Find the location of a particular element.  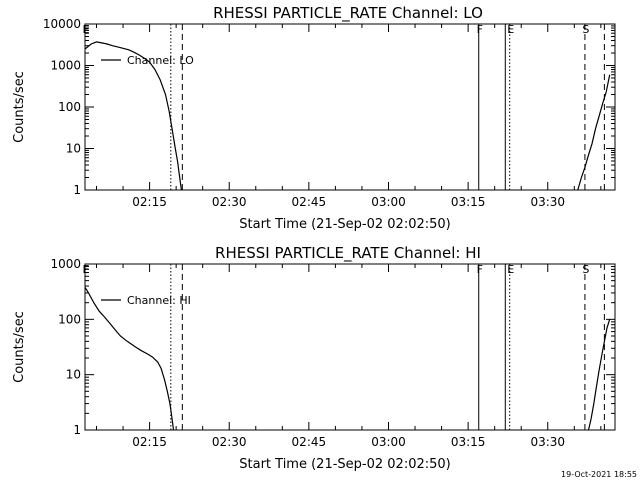

panel-lo-title: RHESSI PARTICLE_RATE Channel: LO is located at coordinates (348, 13).